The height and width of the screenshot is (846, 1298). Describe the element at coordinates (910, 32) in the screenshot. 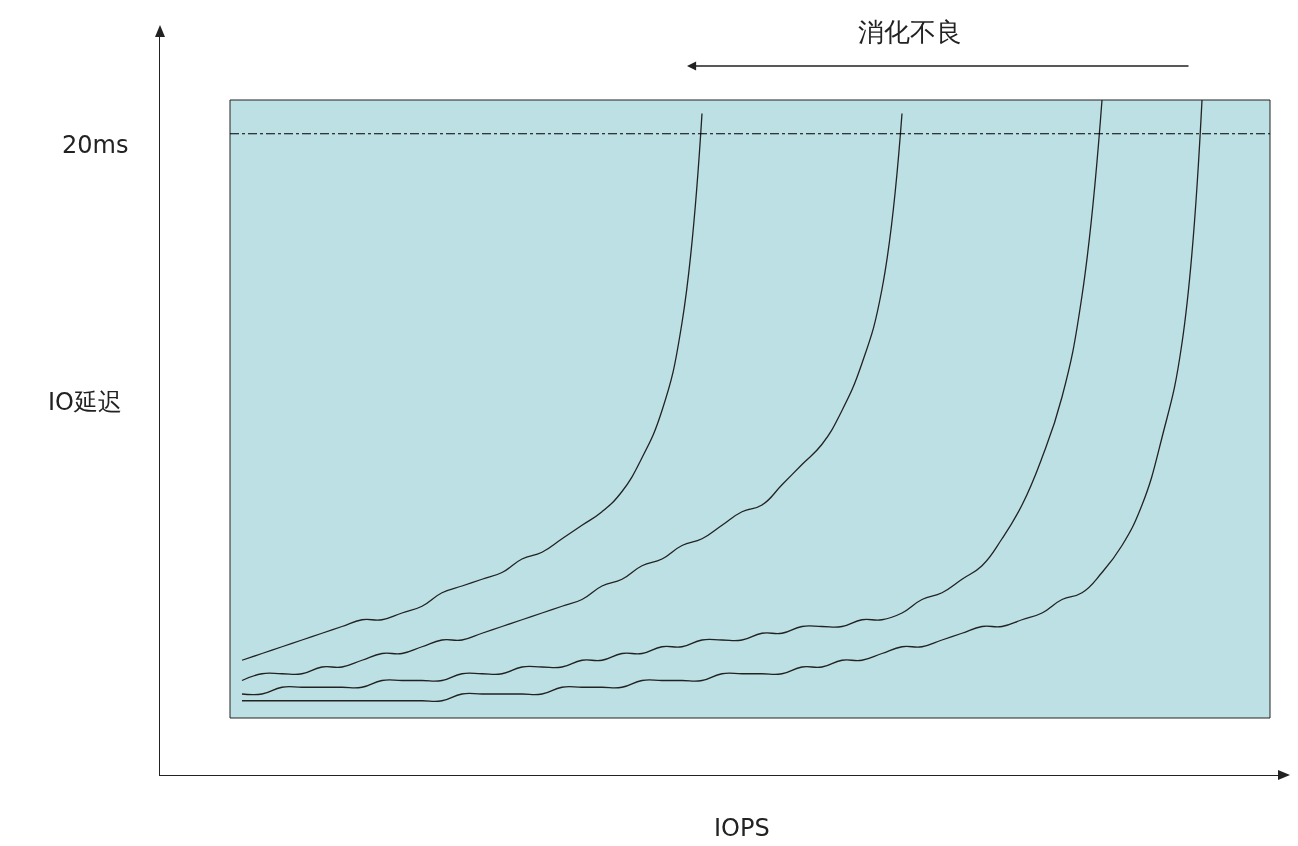

I see `text: 消化不良` at that location.